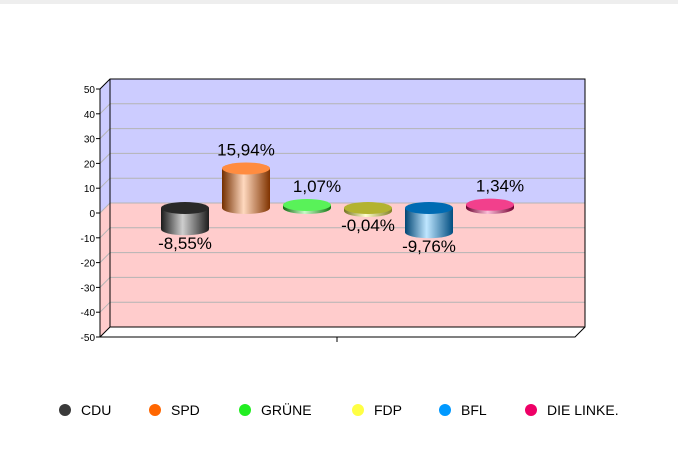 The width and height of the screenshot is (678, 450). I want to click on y-tick-label: -50, so click(88, 338).